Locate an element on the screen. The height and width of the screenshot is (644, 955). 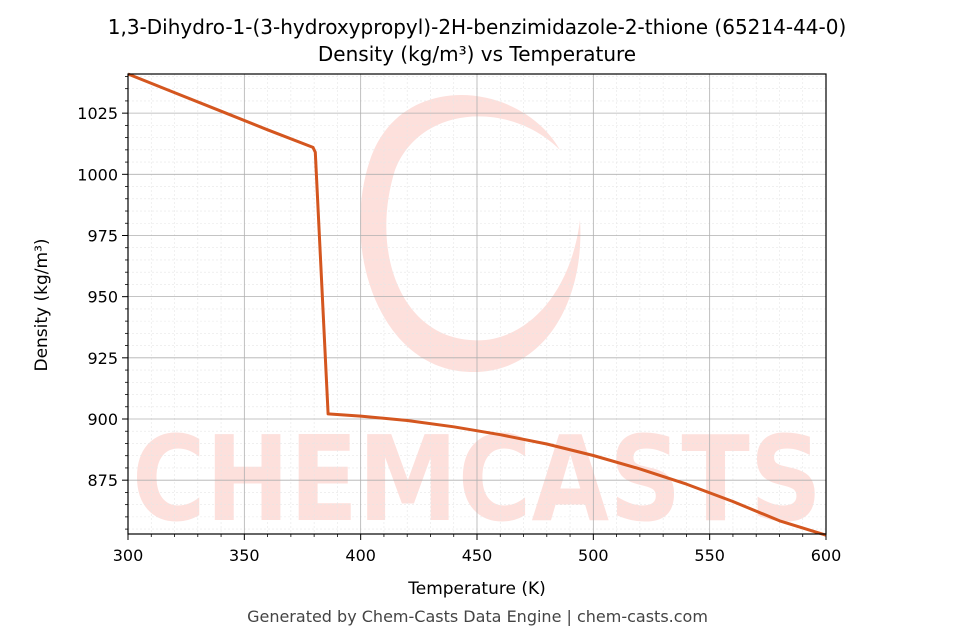
y-axis-label: Density (kg/m³) is located at coordinates (42, 304).